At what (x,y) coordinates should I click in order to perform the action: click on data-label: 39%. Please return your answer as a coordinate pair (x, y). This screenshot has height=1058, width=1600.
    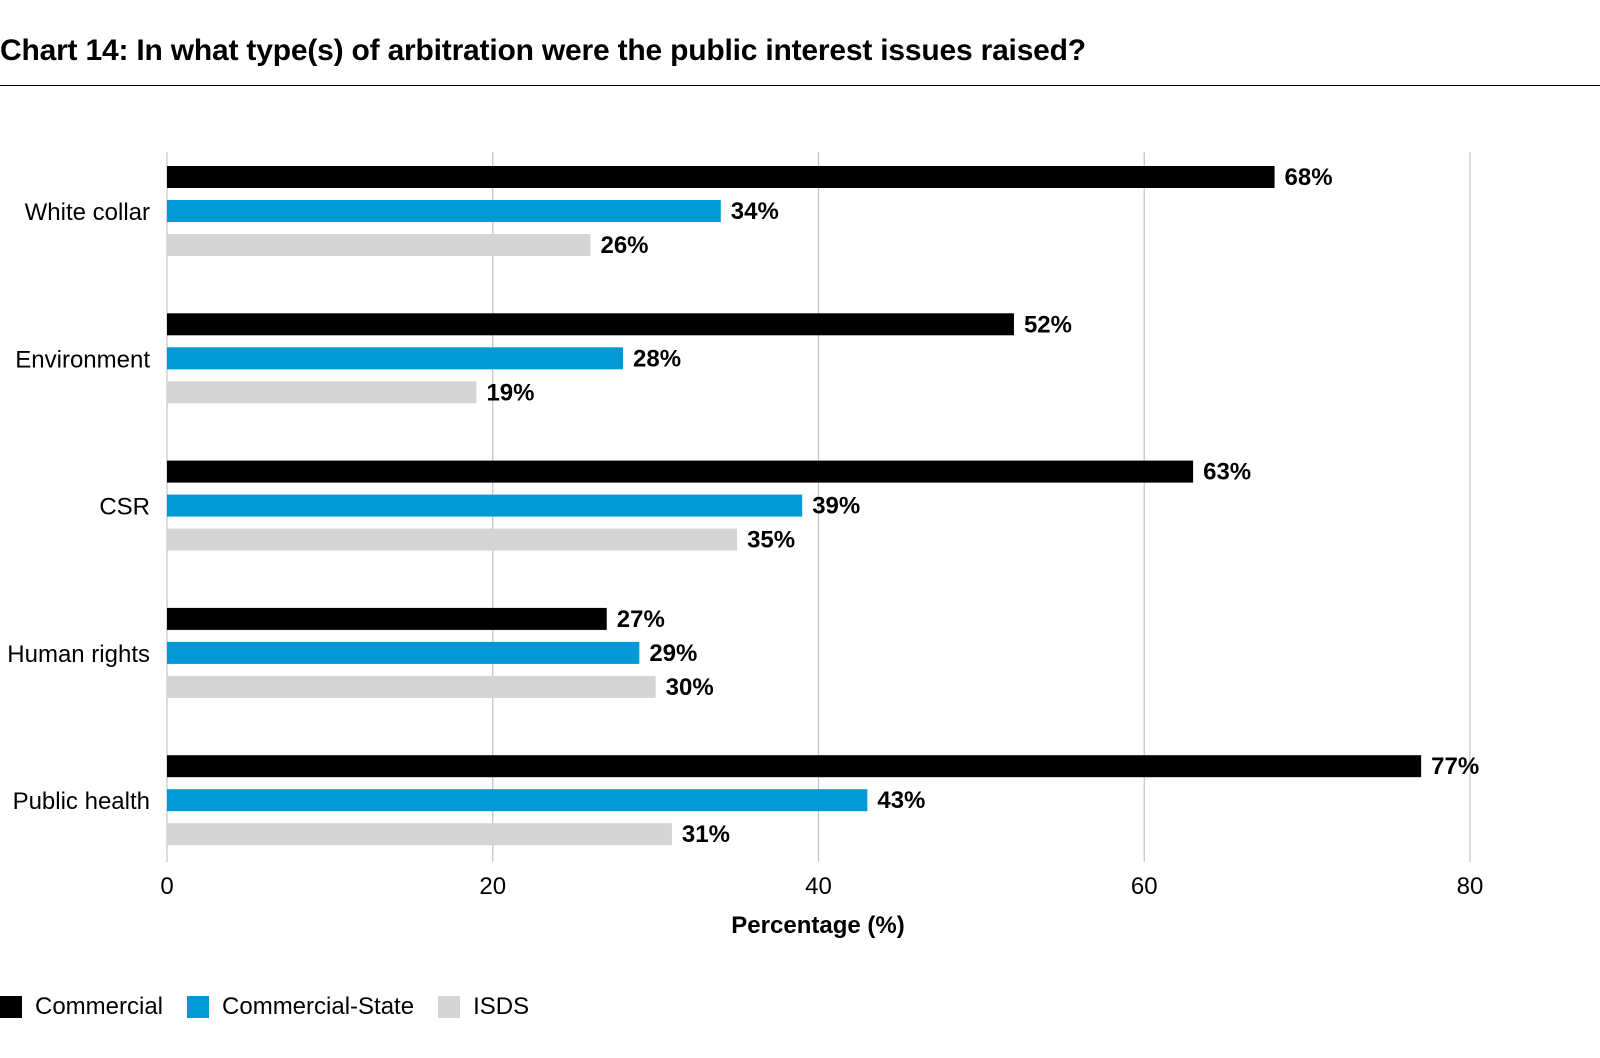
    Looking at the image, I should click on (836, 506).